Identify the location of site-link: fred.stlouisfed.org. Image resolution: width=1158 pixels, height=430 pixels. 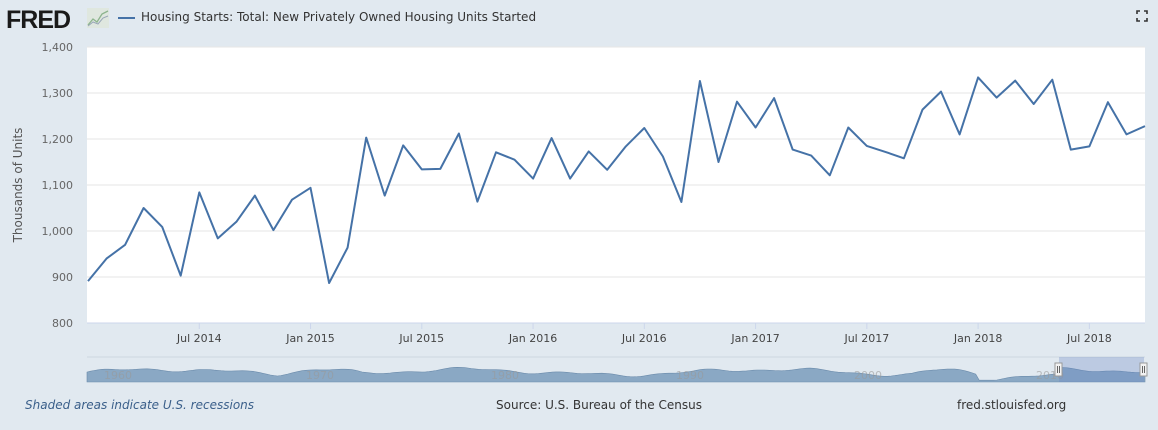
(1012, 405).